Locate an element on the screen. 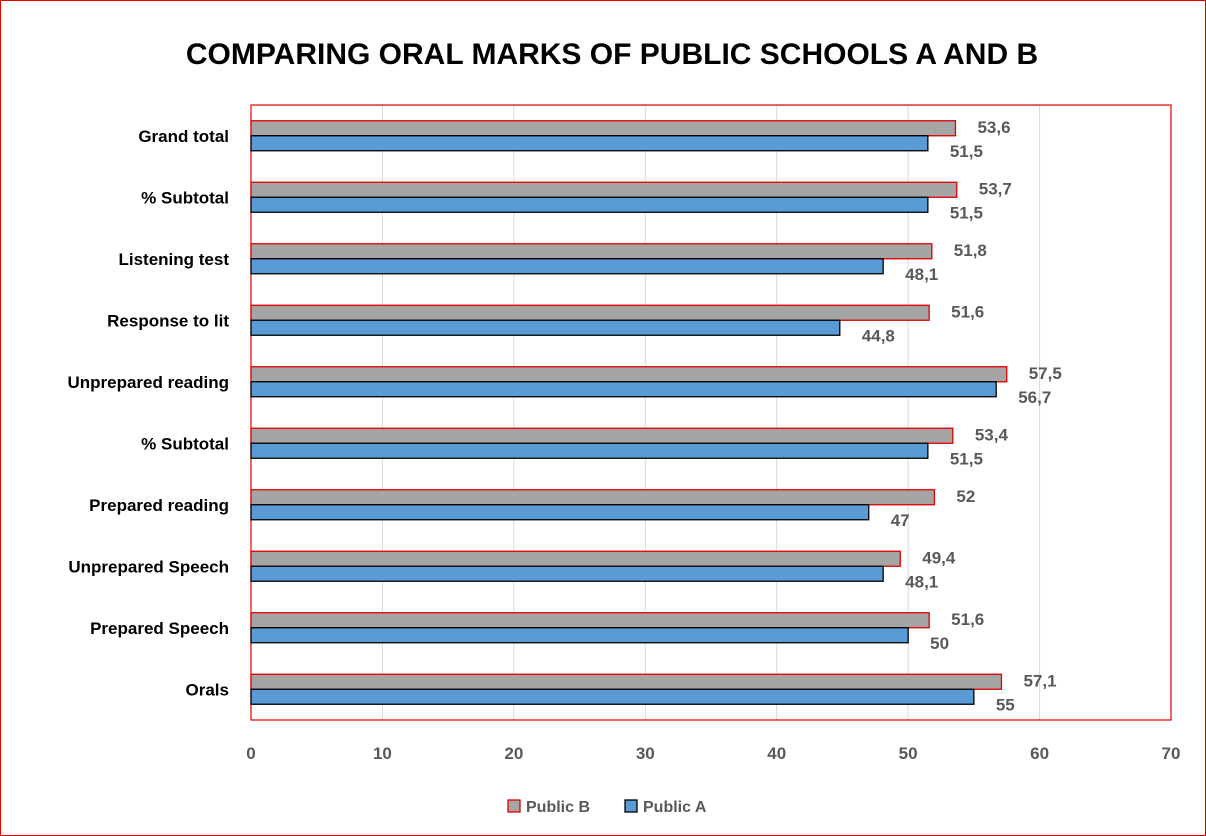 This screenshot has height=836, width=1206. legend-label: Public A is located at coordinates (675, 807).